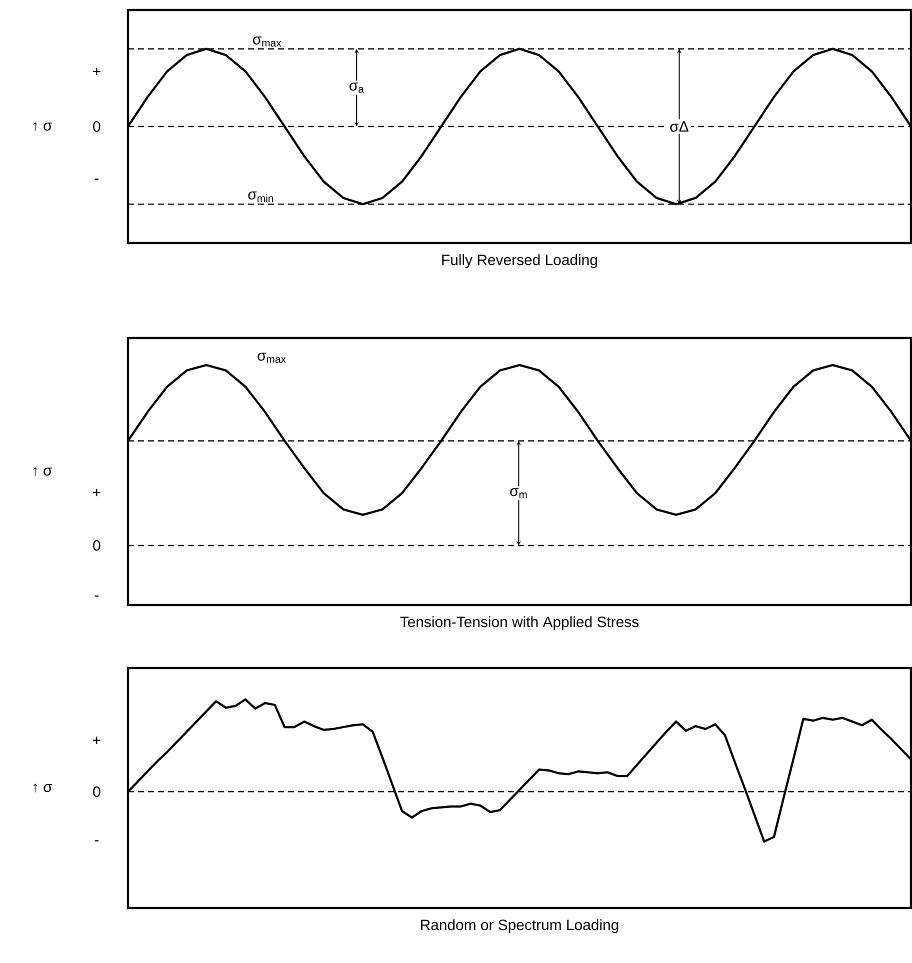 This screenshot has width=912, height=963. Describe the element at coordinates (679, 126) in the screenshot. I see `annotation: σΔ` at that location.